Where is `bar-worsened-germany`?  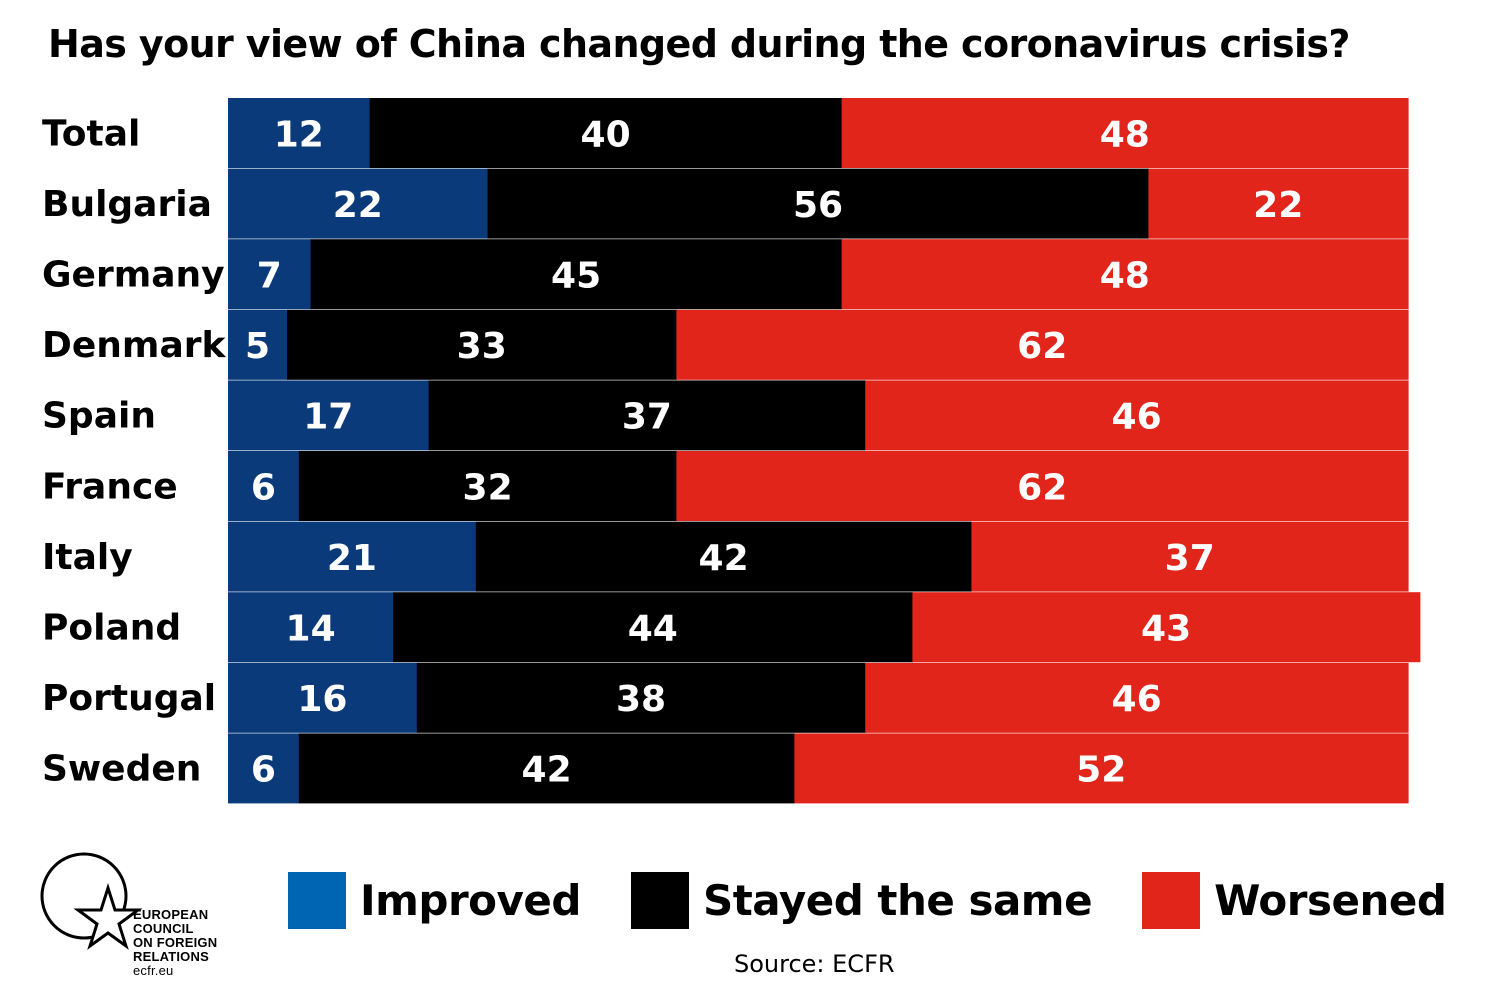
bar-worsened-germany is located at coordinates (1125, 274).